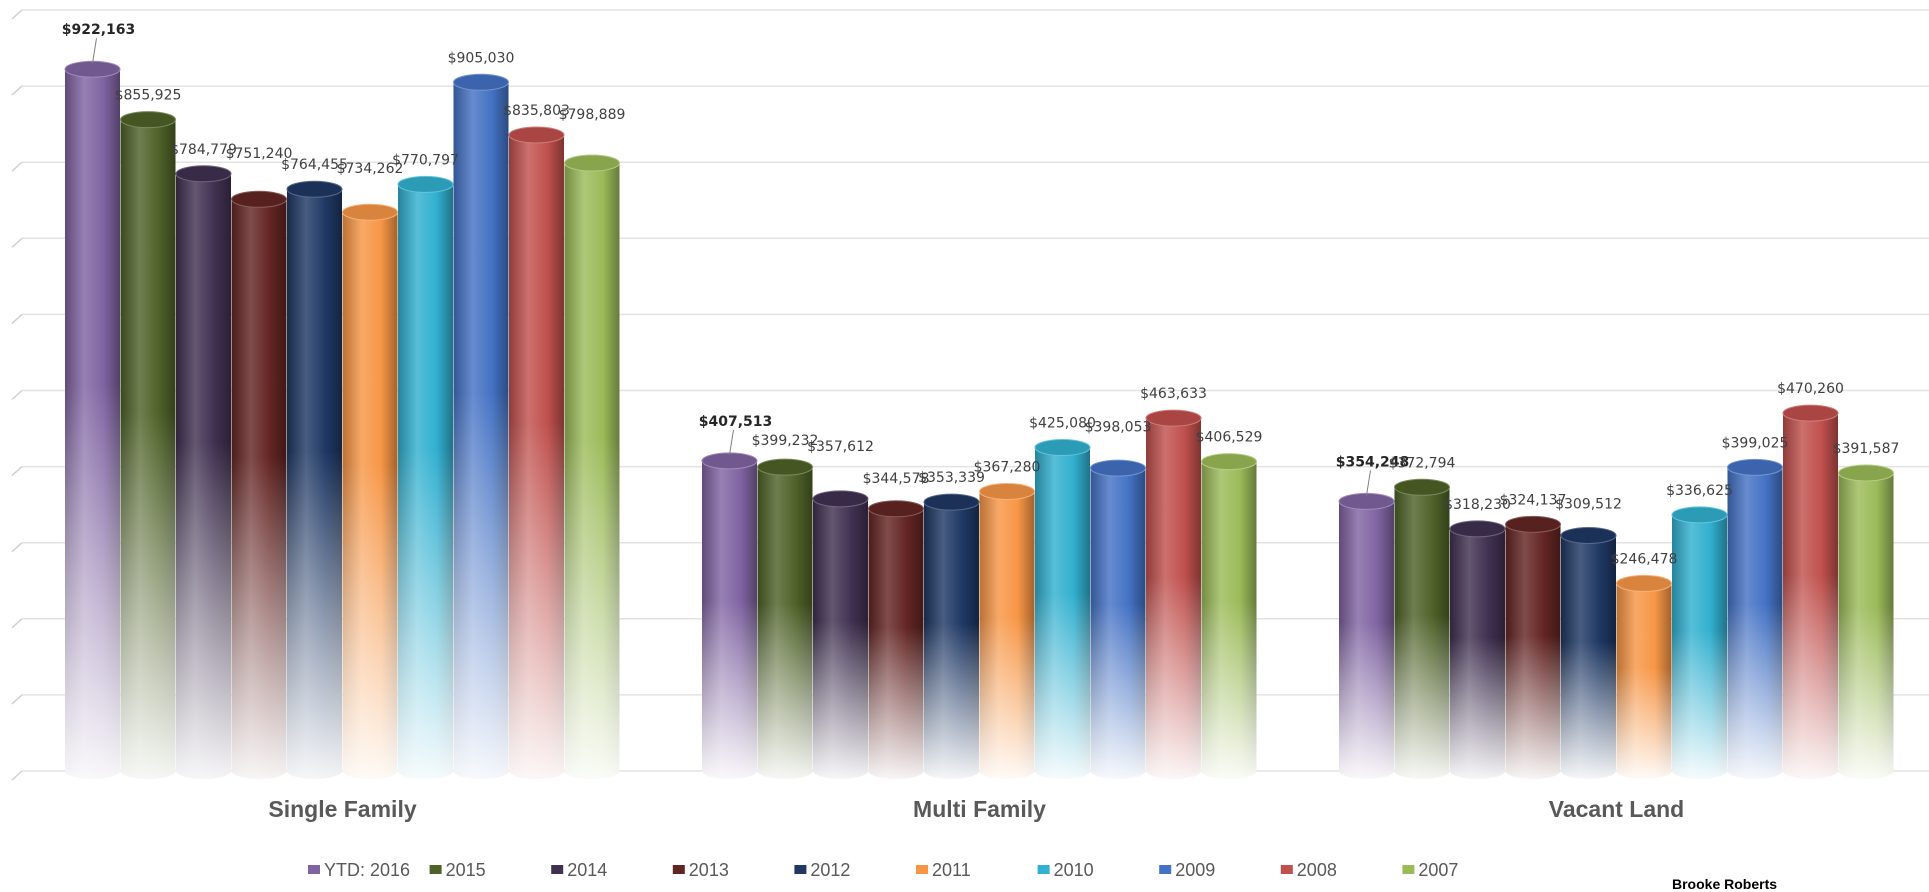 The height and width of the screenshot is (892, 1929). I want to click on legend-label: 2012, so click(830, 870).